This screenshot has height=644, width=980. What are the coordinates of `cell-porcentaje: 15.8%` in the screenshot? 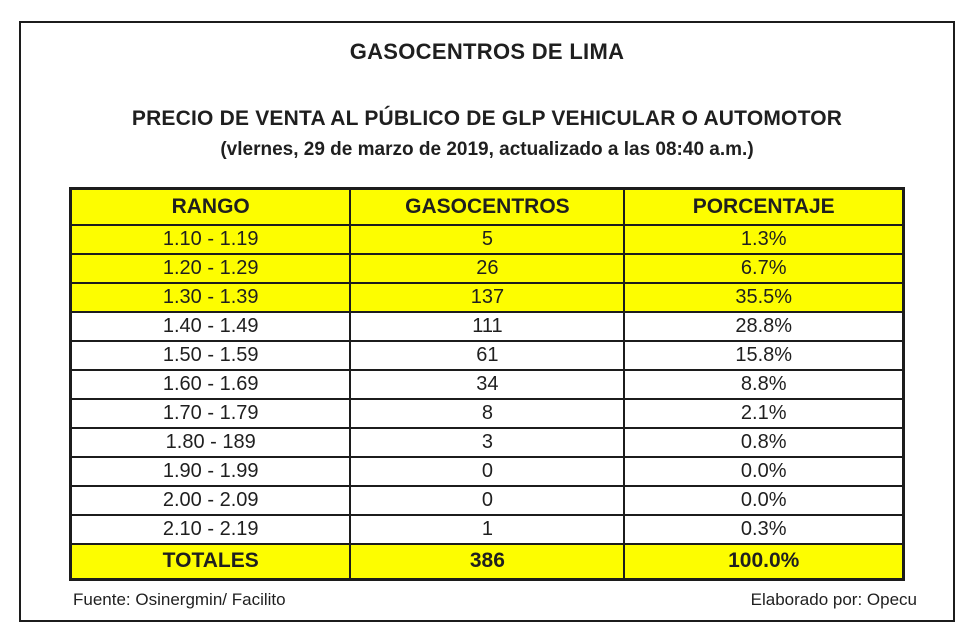 It's located at (764, 355).